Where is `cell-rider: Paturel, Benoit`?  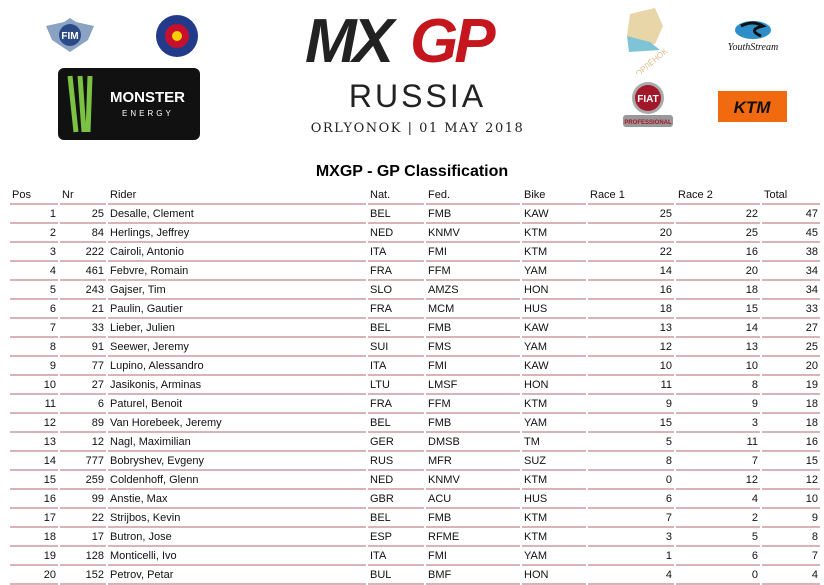 cell-rider: Paturel, Benoit is located at coordinates (237, 404).